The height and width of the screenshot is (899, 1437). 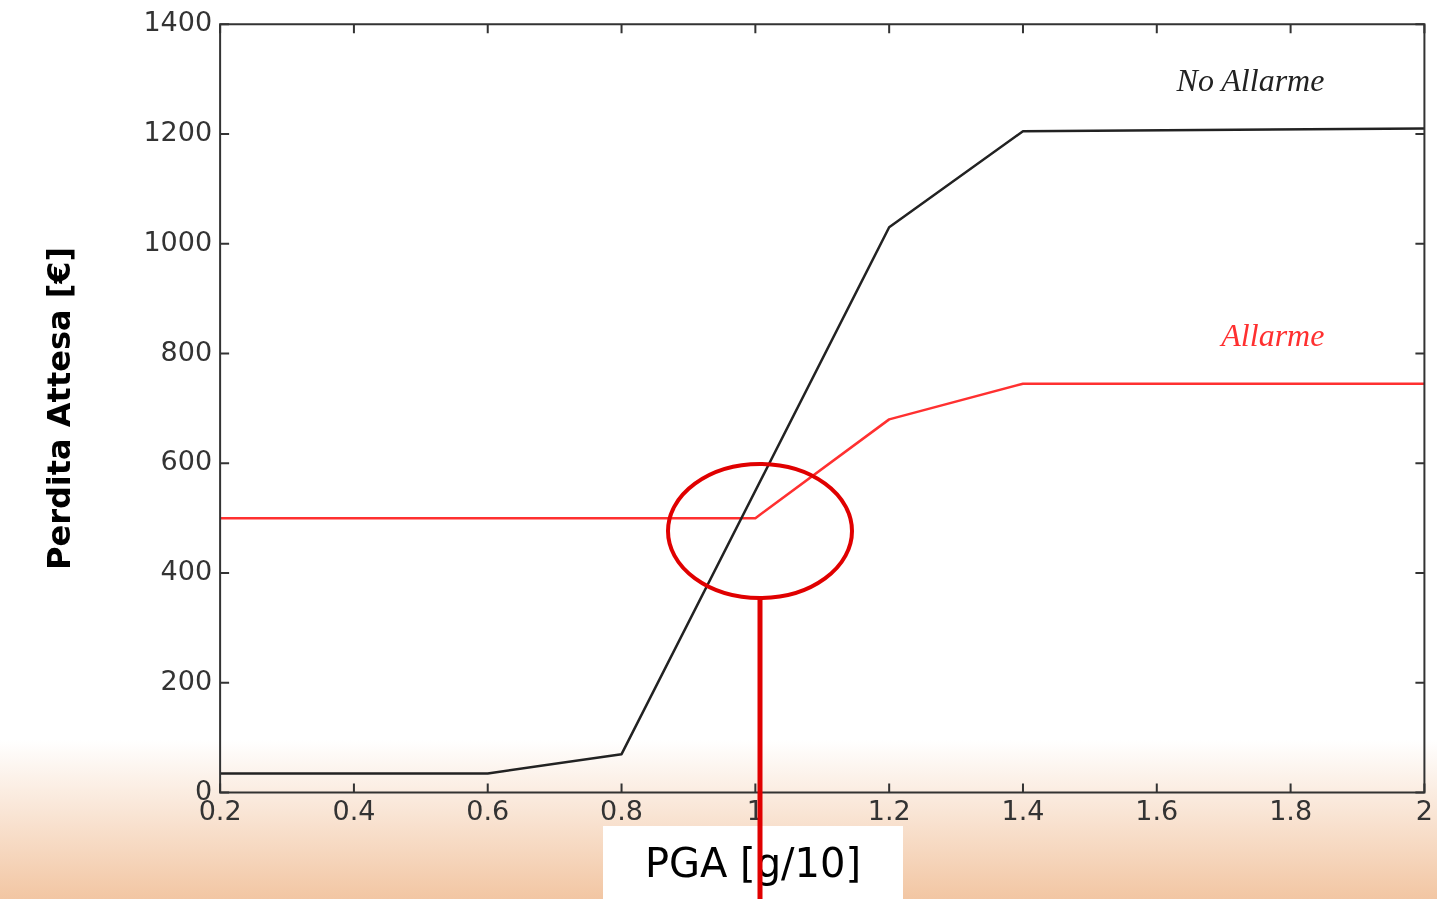 What do you see at coordinates (178, 131) in the screenshot?
I see `y-tick-label: 1200` at bounding box center [178, 131].